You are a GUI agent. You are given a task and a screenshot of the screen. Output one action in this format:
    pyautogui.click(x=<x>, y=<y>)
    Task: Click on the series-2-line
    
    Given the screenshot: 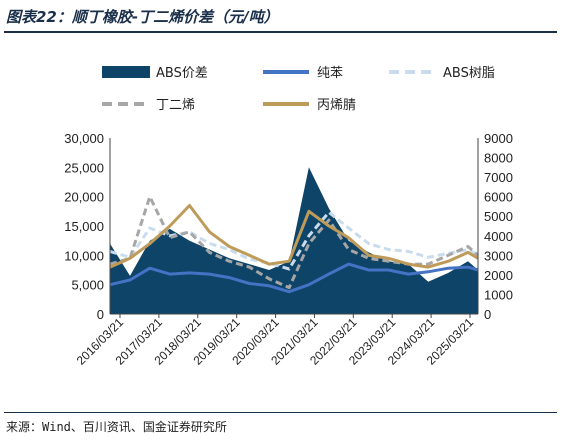 What is the action you would take?
    pyautogui.click(x=294, y=240)
    